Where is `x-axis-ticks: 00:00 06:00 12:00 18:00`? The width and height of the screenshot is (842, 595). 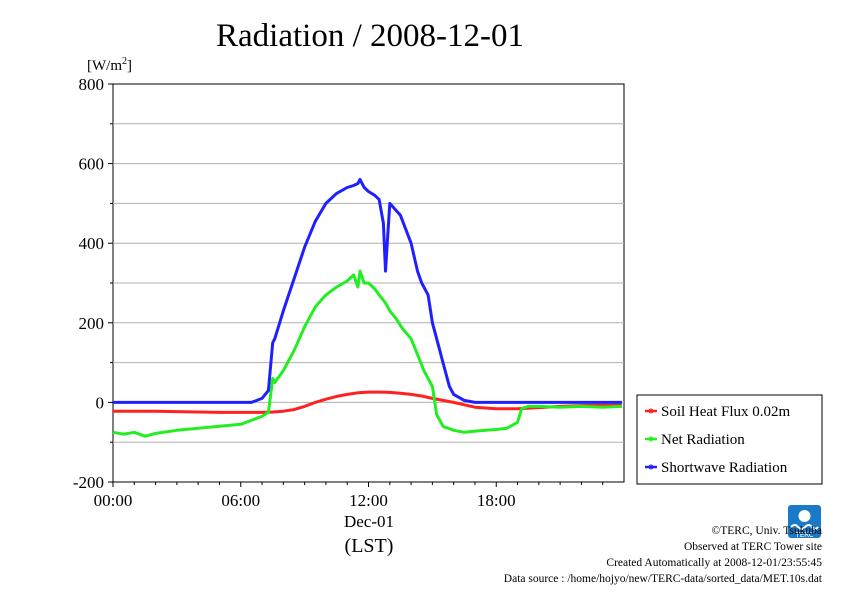 x-axis-ticks: 00:00 06:00 12:00 18:00 is located at coordinates (349, 496).